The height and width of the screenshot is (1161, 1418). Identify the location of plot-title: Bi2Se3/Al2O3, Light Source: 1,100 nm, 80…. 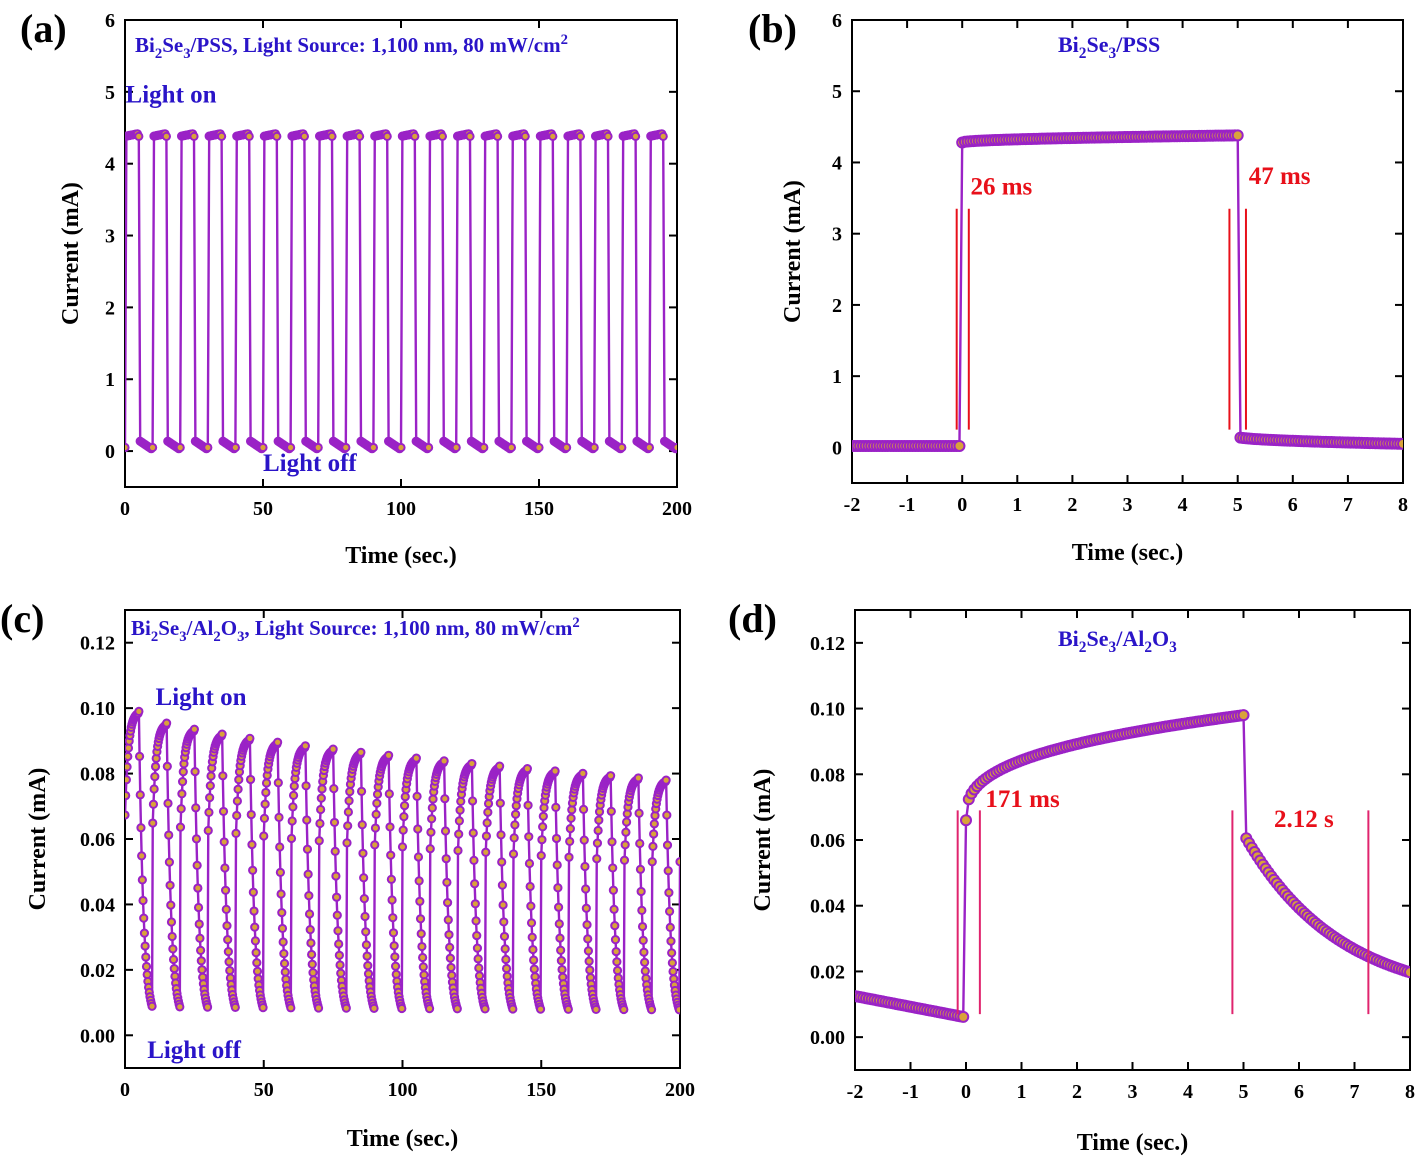
(355, 630).